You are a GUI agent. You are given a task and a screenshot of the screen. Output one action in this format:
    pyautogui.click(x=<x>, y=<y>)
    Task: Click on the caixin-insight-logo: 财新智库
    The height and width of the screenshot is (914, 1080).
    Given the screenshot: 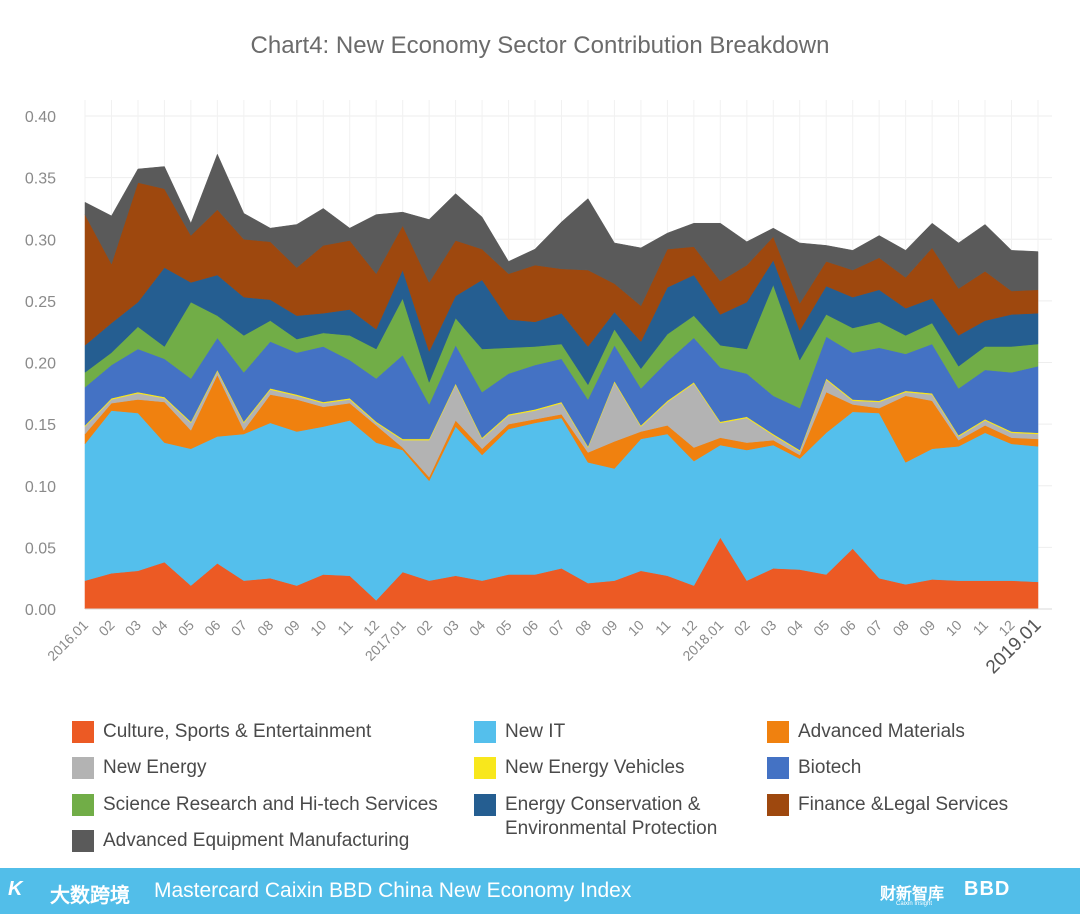 What is the action you would take?
    pyautogui.click(x=912, y=894)
    